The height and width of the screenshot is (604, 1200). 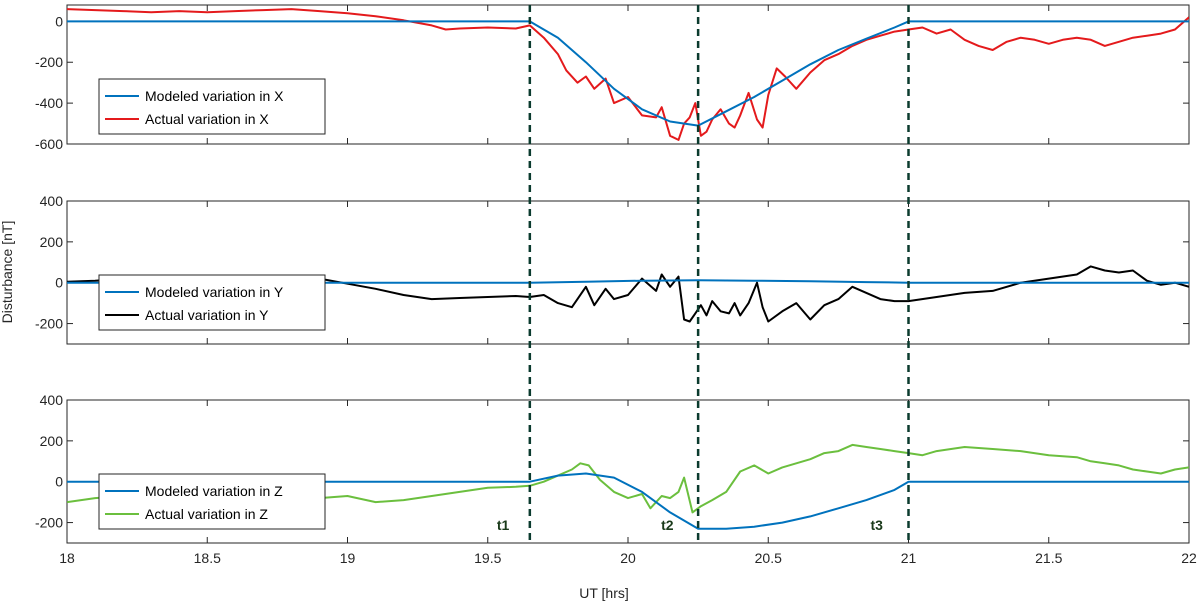 What do you see at coordinates (207, 558) in the screenshot?
I see `x-tick-label: 18.5` at bounding box center [207, 558].